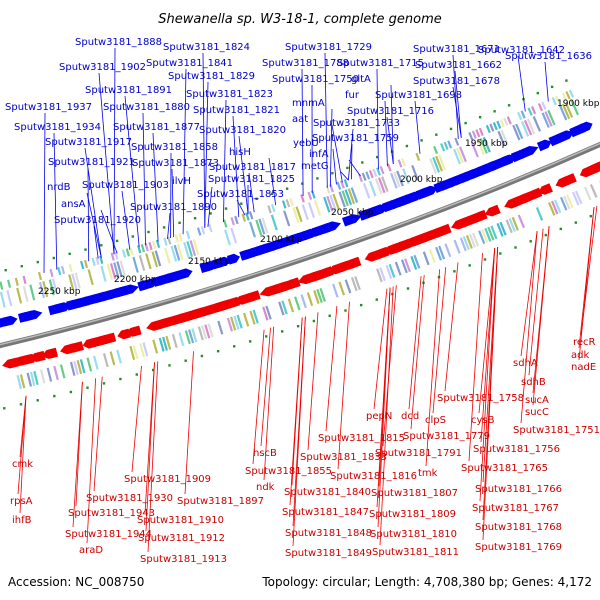  What do you see at coordinates (580, 355) in the screenshot?
I see `gene-label: adk` at bounding box center [580, 355].